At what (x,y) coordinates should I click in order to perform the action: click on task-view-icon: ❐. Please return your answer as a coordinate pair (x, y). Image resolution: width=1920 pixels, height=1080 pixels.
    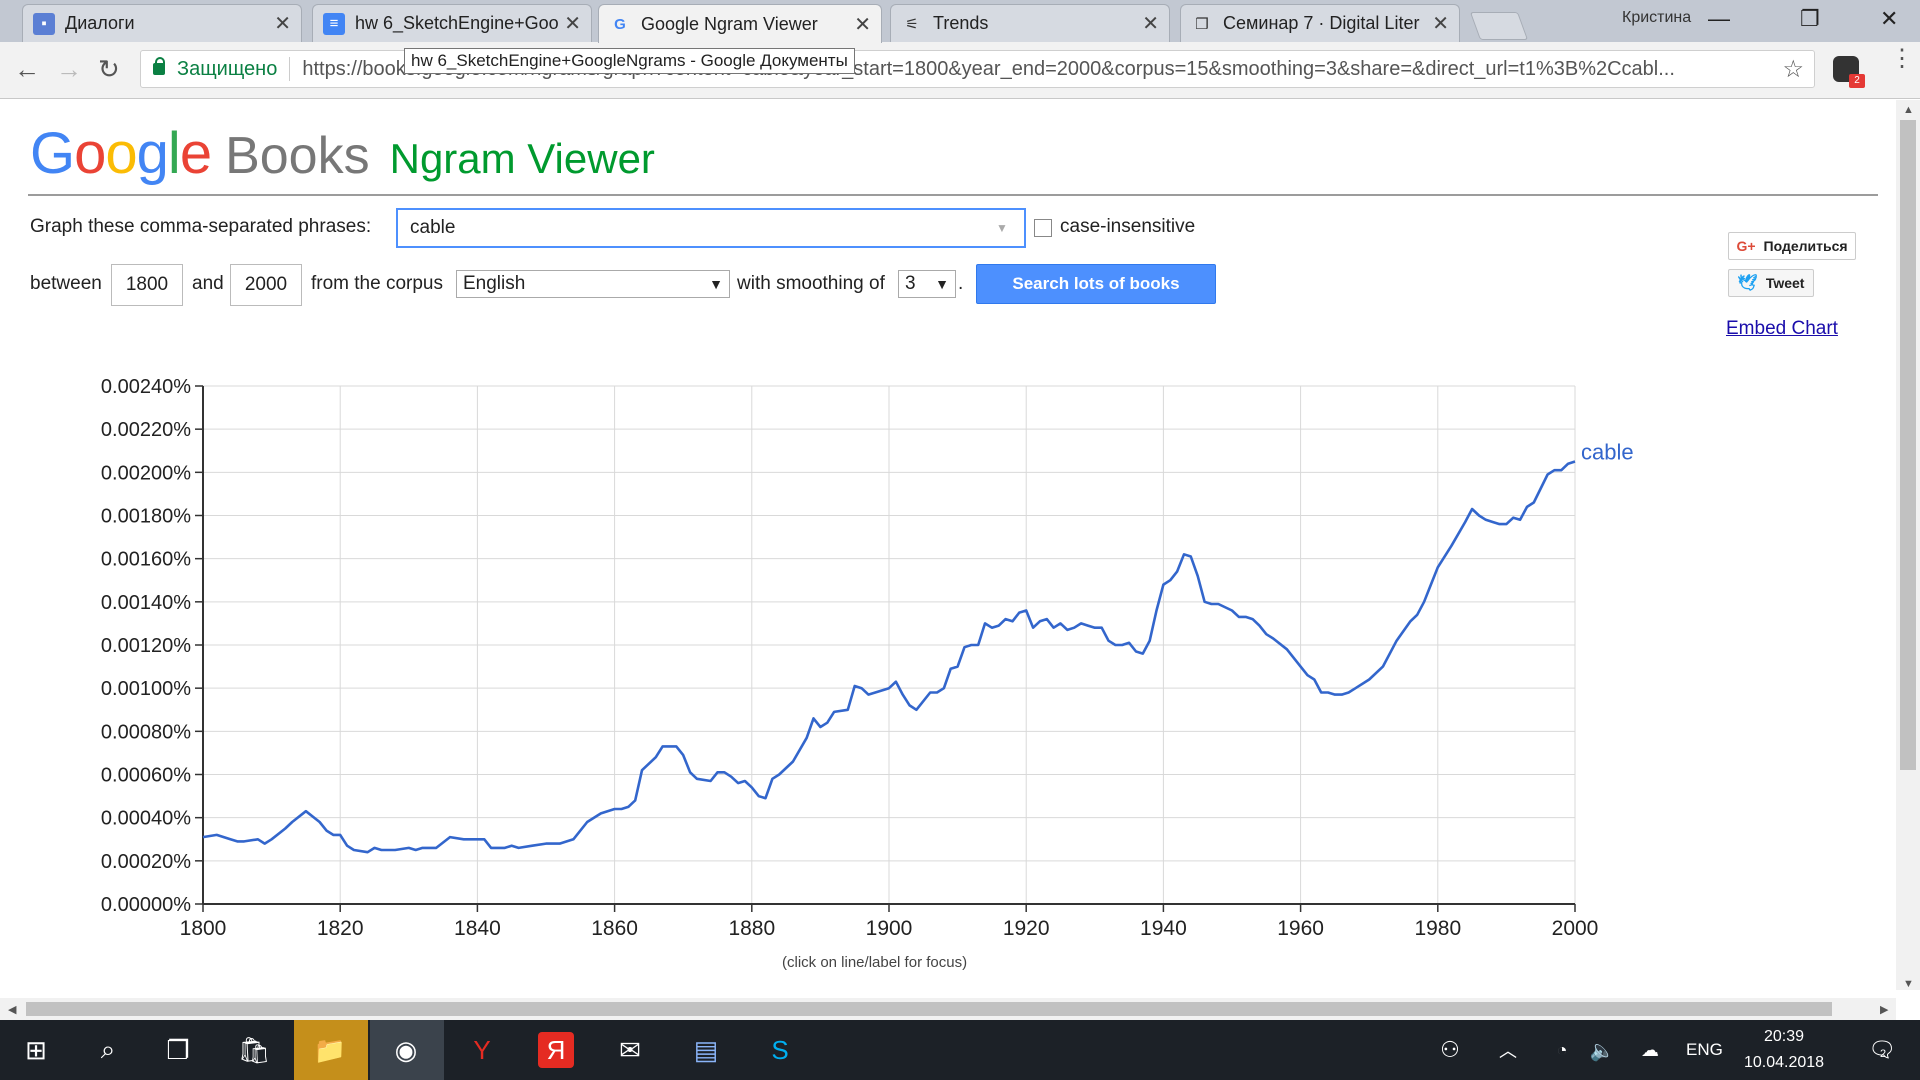
    Looking at the image, I should click on (178, 1049).